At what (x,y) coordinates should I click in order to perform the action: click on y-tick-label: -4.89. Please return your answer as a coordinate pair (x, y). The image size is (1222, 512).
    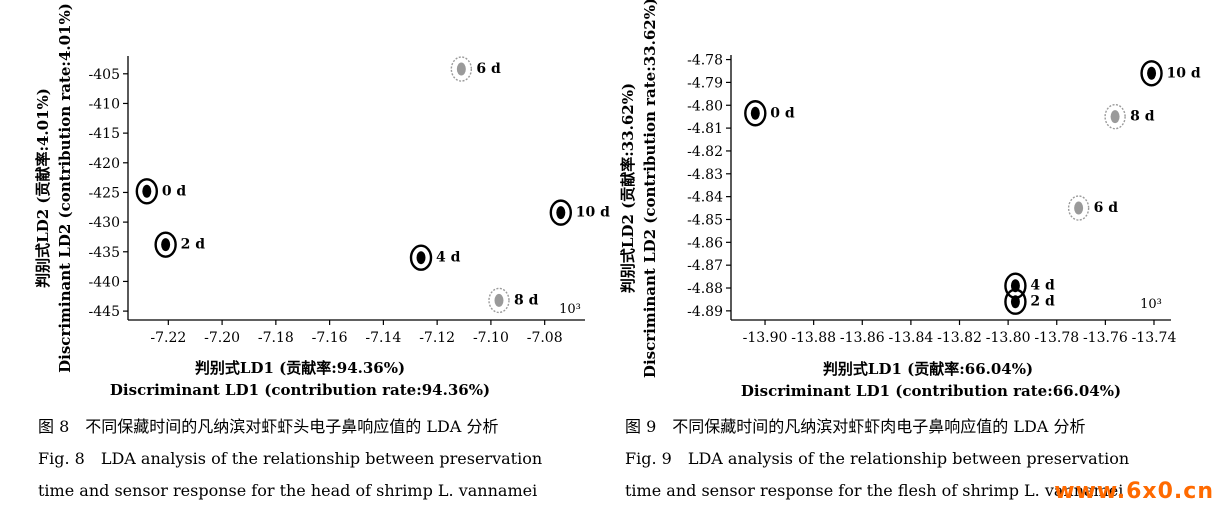
    Looking at the image, I should click on (705, 312).